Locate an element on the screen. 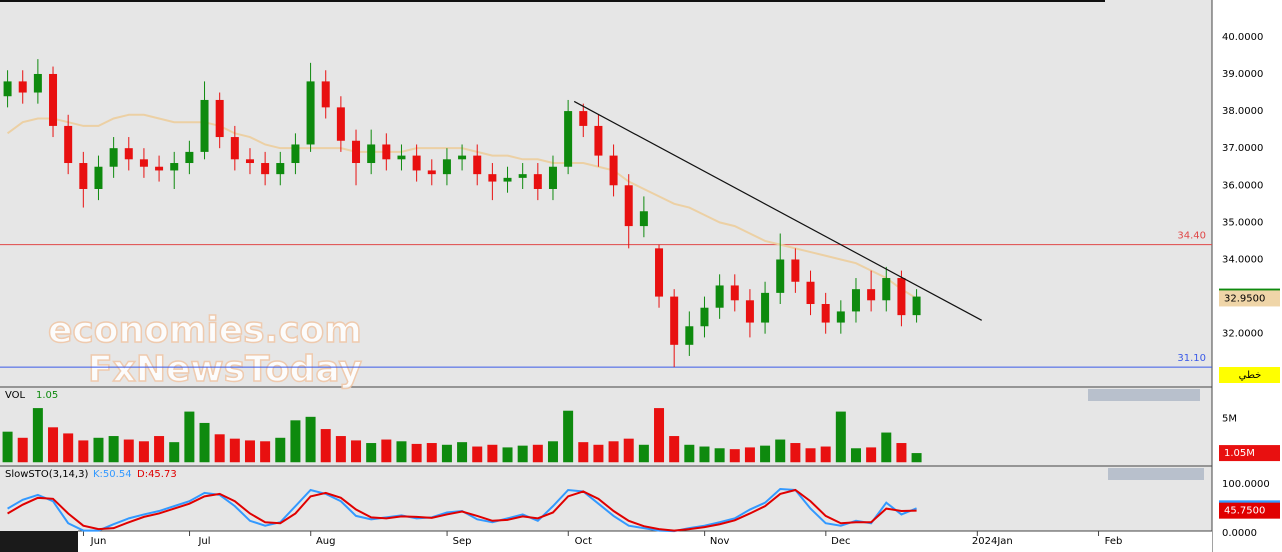 The width and height of the screenshot is (1282, 552). mode-box is located at coordinates (1249, 375).